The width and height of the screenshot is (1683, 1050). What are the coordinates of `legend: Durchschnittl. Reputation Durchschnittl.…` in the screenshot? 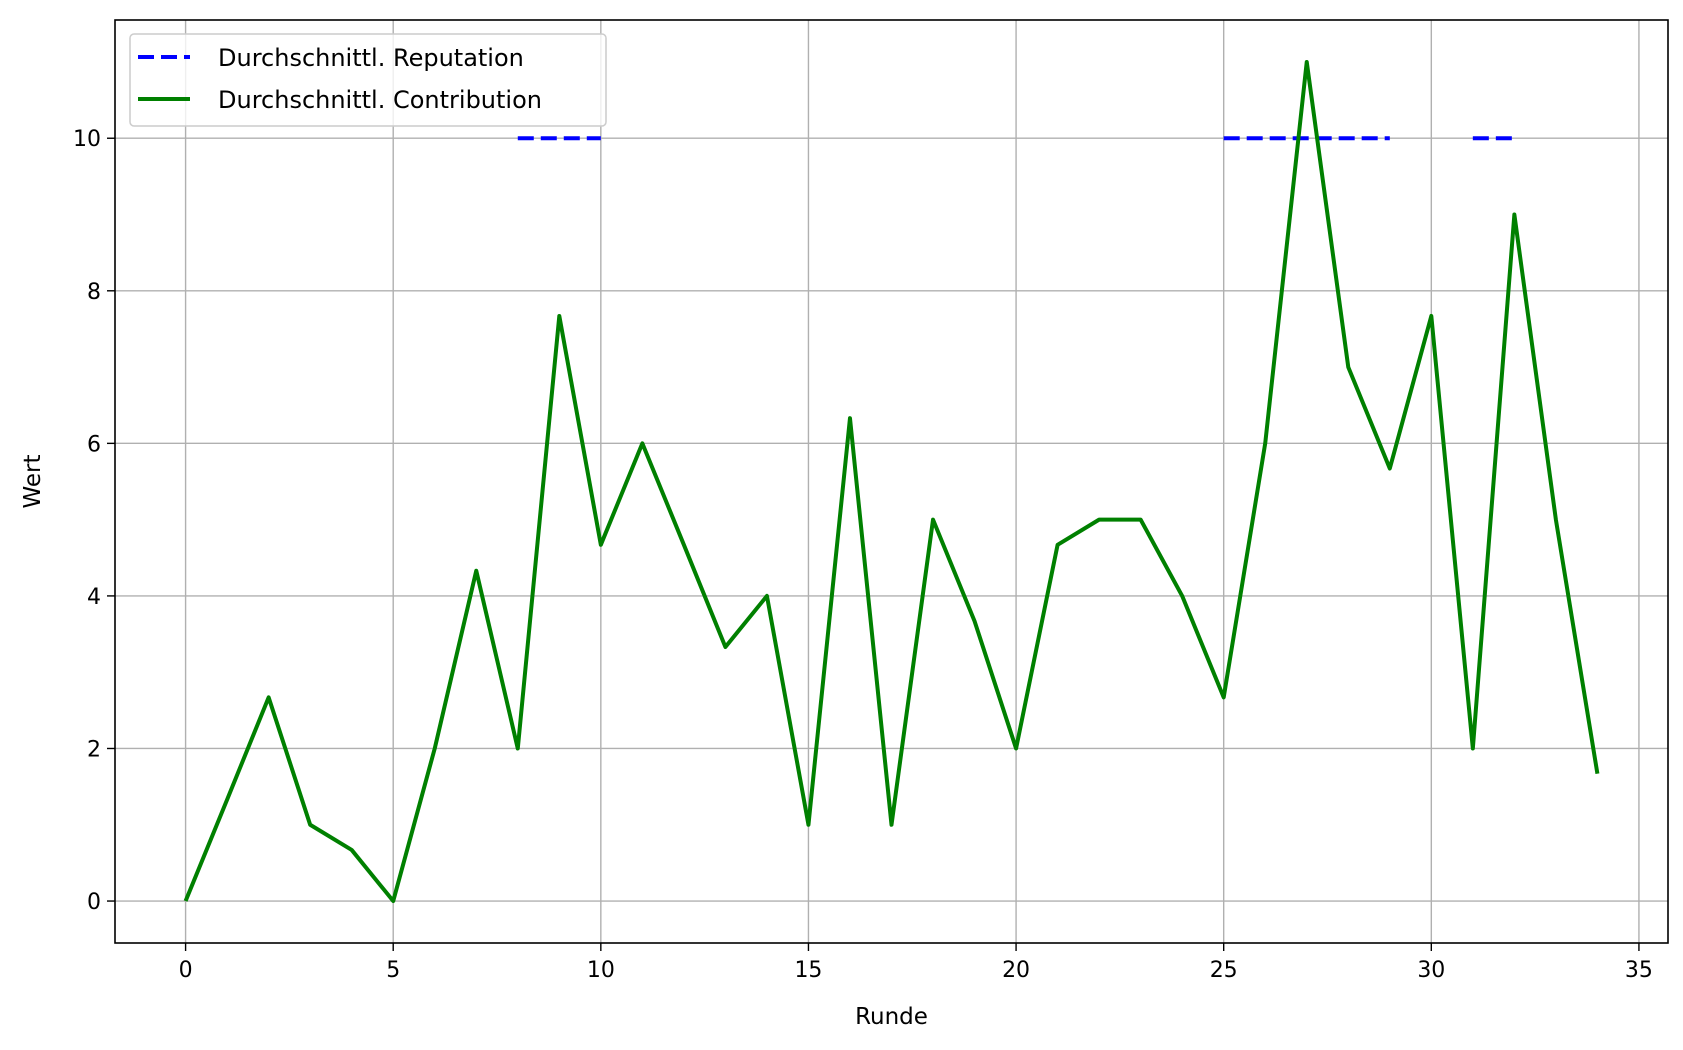 It's located at (368, 80).